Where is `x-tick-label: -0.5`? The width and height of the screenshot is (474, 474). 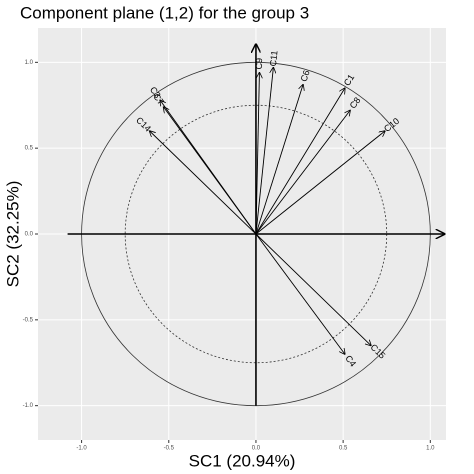 x-tick-label: -0.5 is located at coordinates (169, 449).